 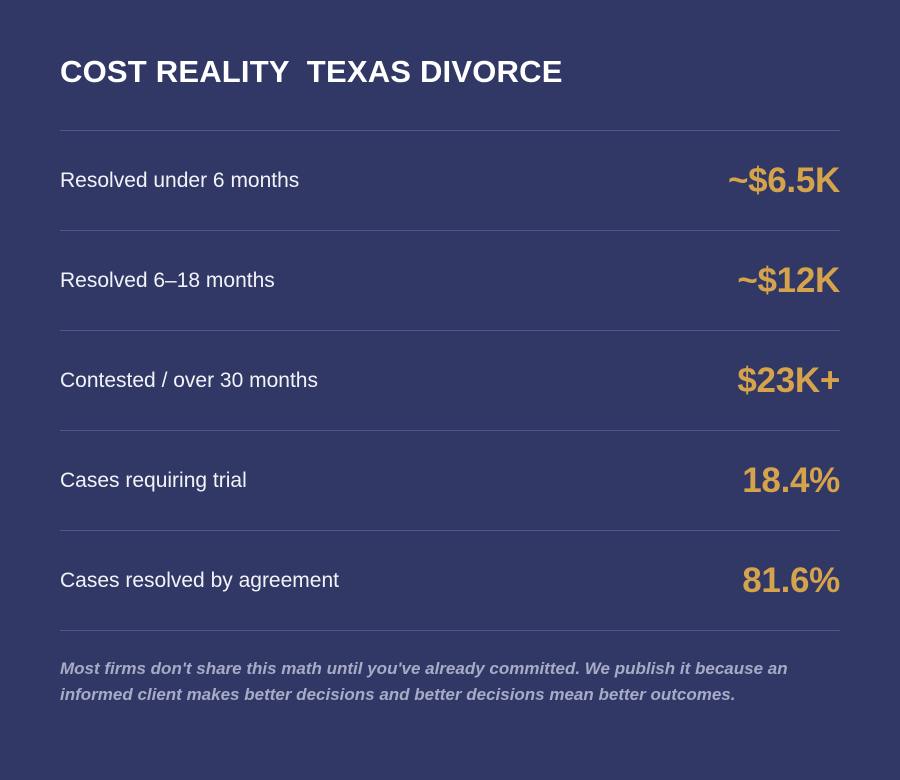 I want to click on row-value: ~$6.5K, so click(x=783, y=180).